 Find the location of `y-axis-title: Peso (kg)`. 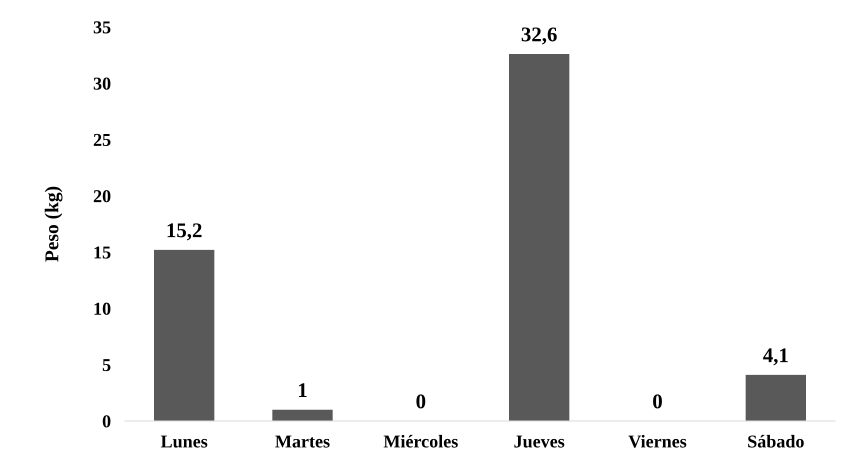

y-axis-title: Peso (kg) is located at coordinates (53, 224).